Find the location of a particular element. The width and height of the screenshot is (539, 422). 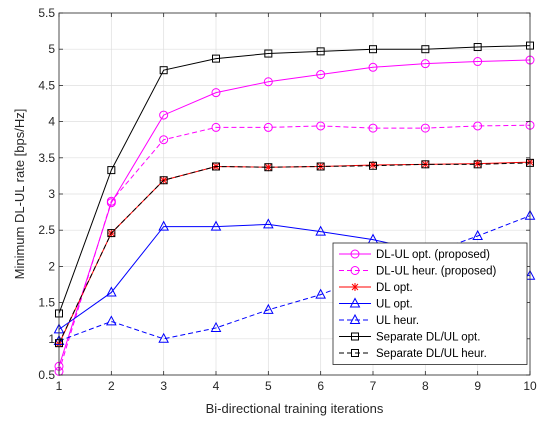

x-tick-label: 9 is located at coordinates (477, 386).